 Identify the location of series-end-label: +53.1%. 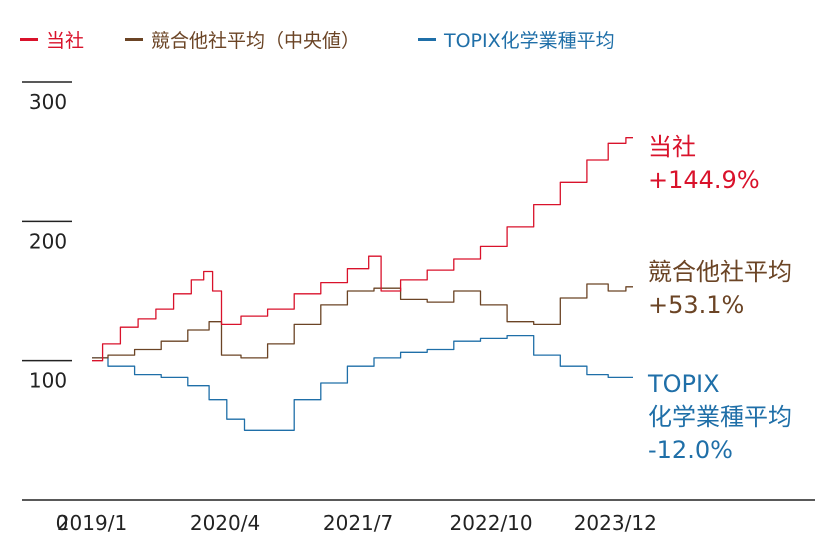
(696, 305).